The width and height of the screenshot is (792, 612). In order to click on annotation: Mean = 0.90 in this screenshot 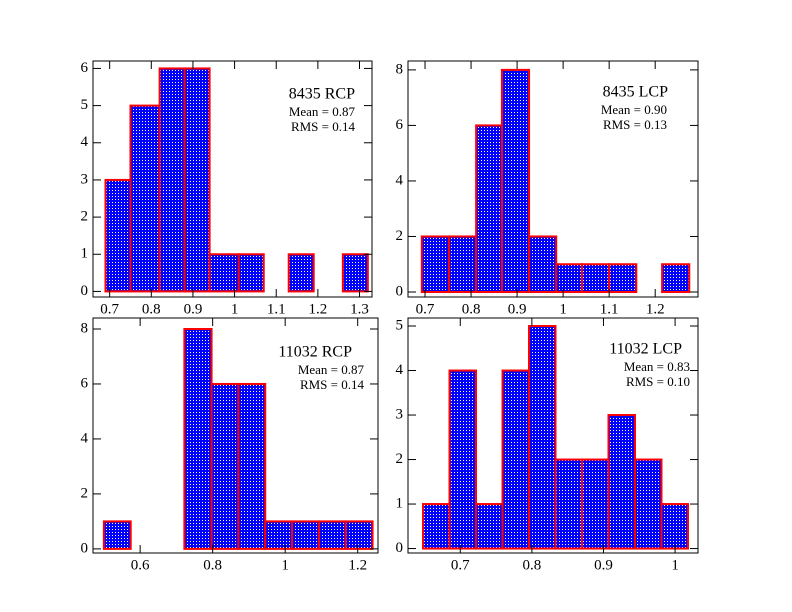, I will do `click(634, 109)`.